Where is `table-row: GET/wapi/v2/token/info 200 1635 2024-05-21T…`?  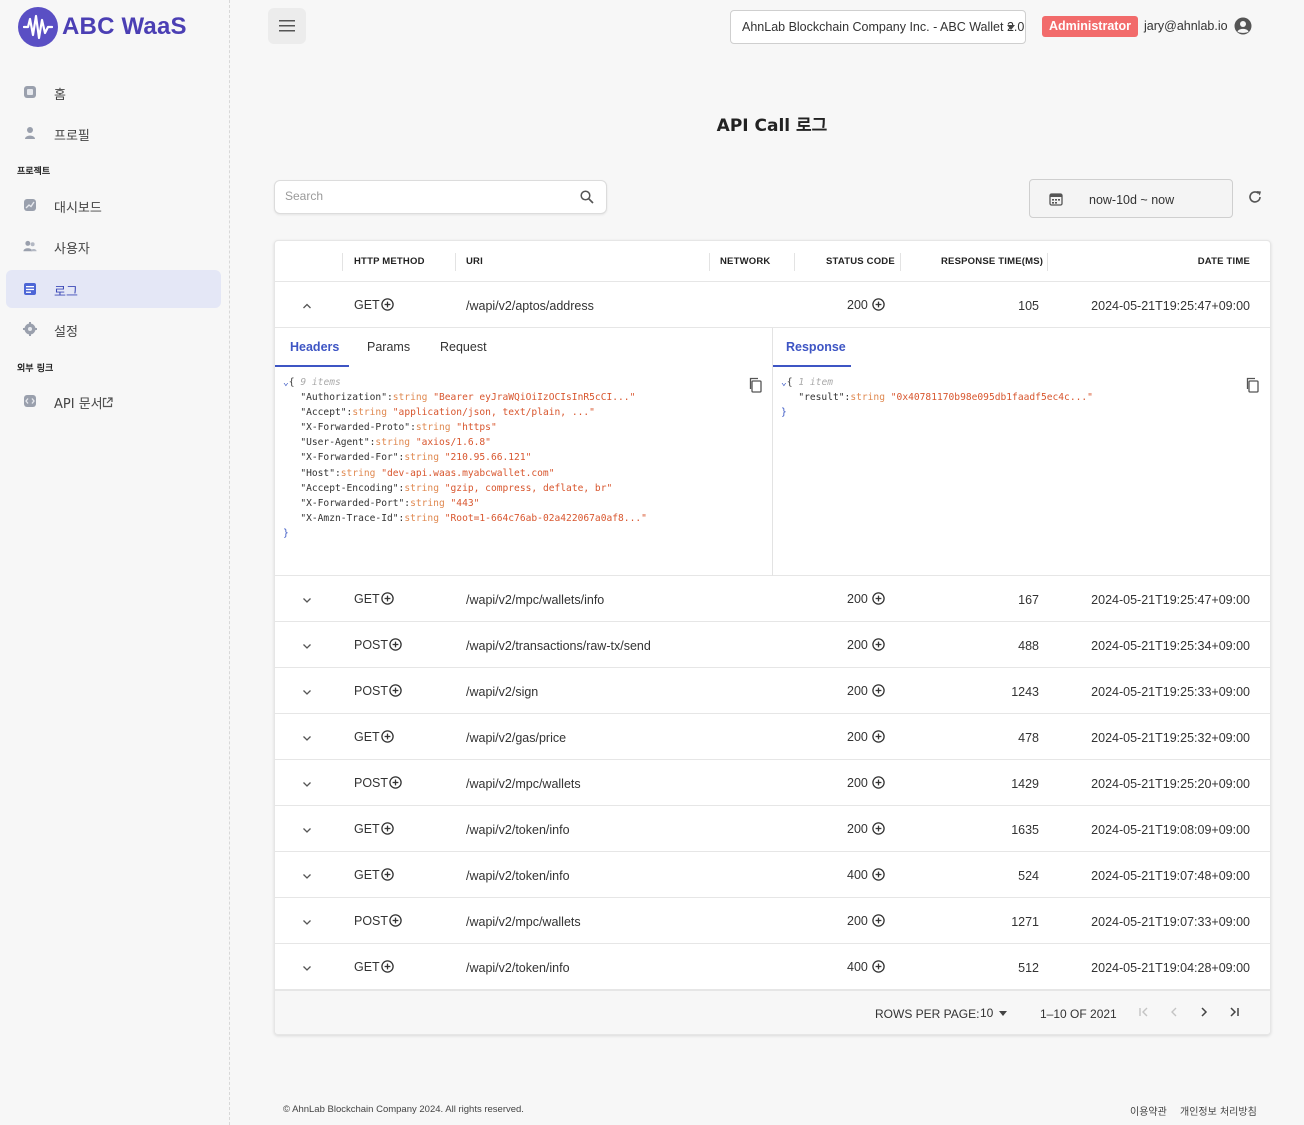
table-row: GET/wapi/v2/token/info 200 1635 2024-05-21T… is located at coordinates (772, 829).